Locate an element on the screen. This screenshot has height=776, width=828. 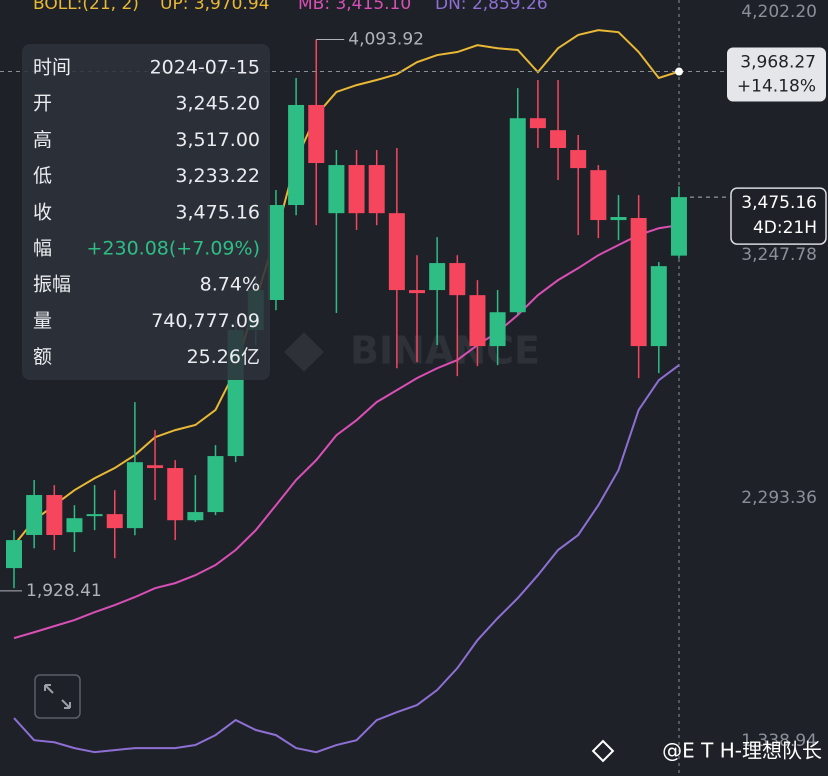
tooltip-label: 时间 is located at coordinates (52, 68).